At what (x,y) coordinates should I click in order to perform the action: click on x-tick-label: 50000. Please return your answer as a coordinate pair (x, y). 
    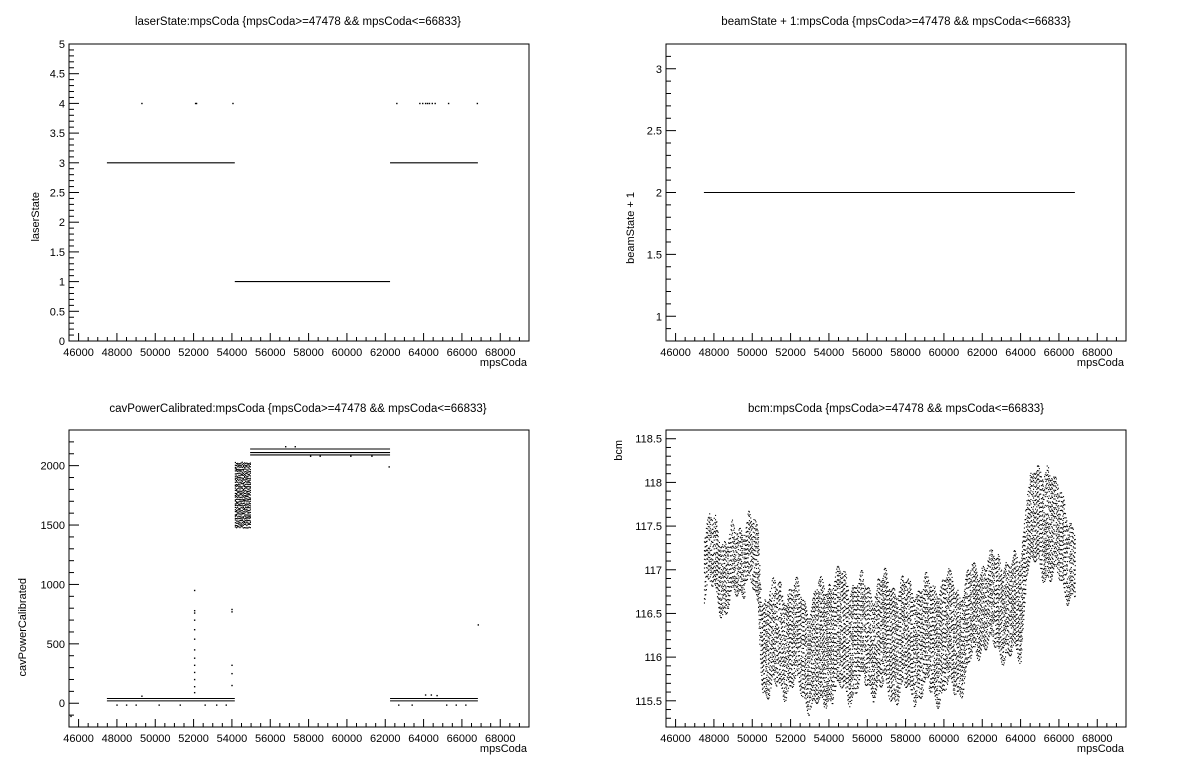
    Looking at the image, I should click on (752, 739).